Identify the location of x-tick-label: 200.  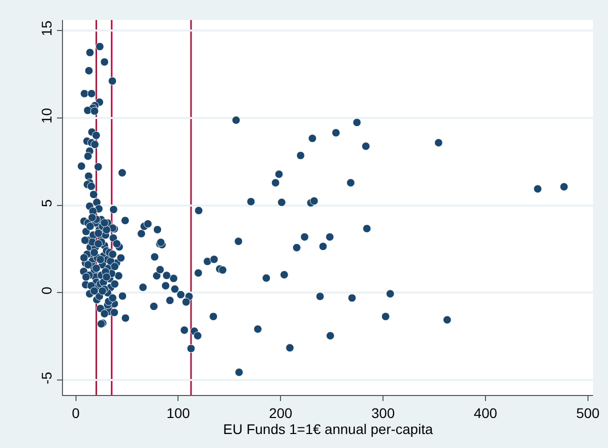
(280, 412).